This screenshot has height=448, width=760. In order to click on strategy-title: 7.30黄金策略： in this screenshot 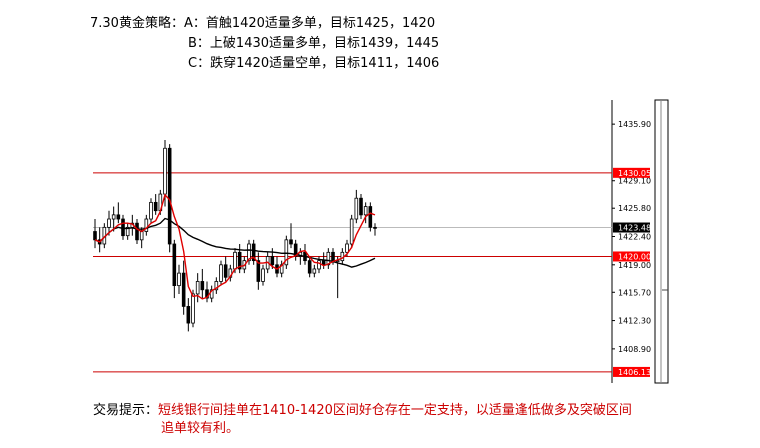, I will do `click(137, 23)`.